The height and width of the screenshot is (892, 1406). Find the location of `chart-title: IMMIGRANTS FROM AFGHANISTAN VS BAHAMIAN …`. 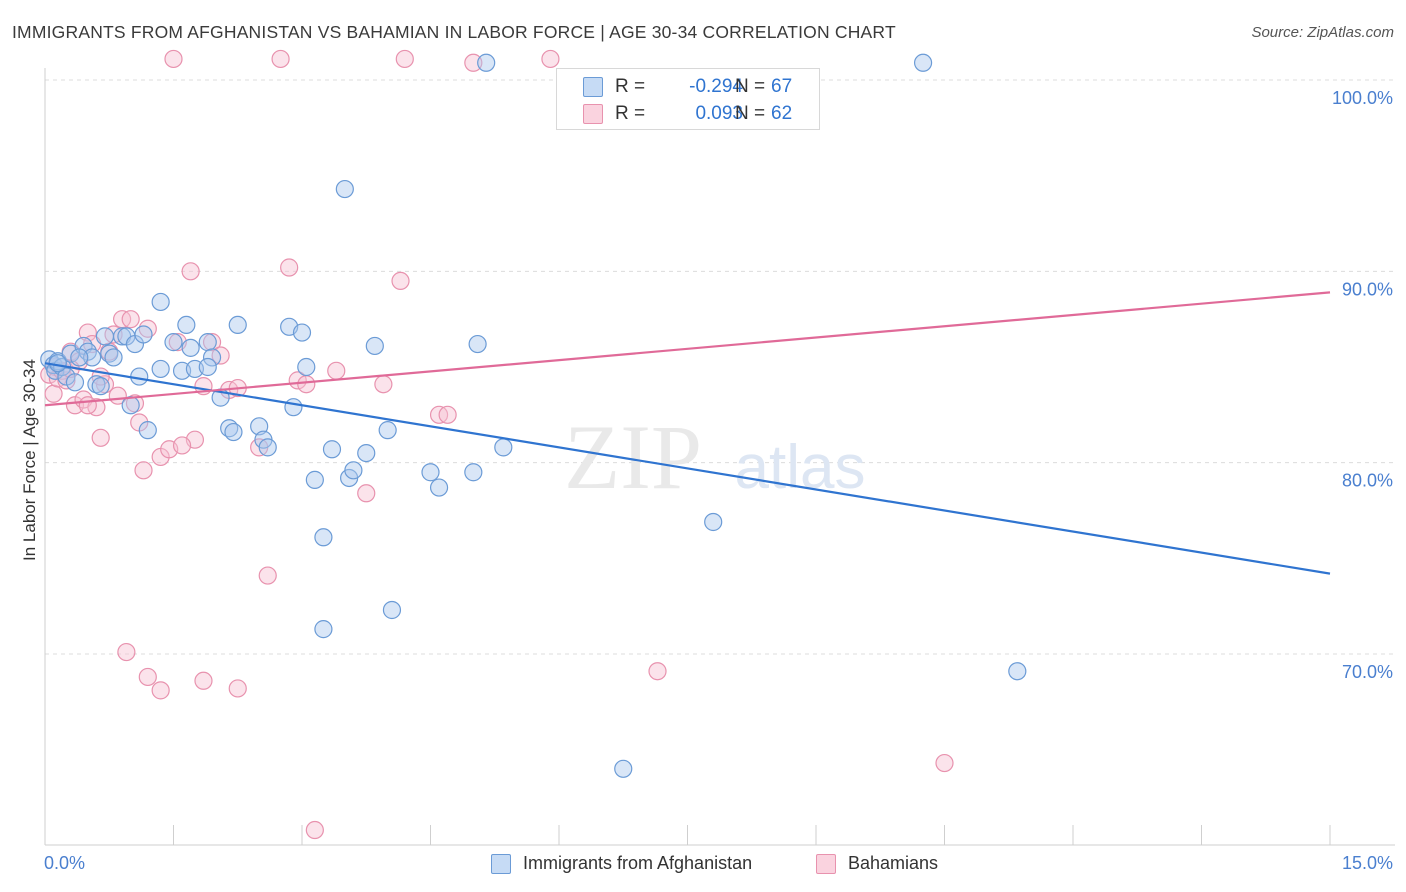

chart-title: IMMIGRANTS FROM AFGHANISTAN VS BAHAMIAN … is located at coordinates (454, 32).